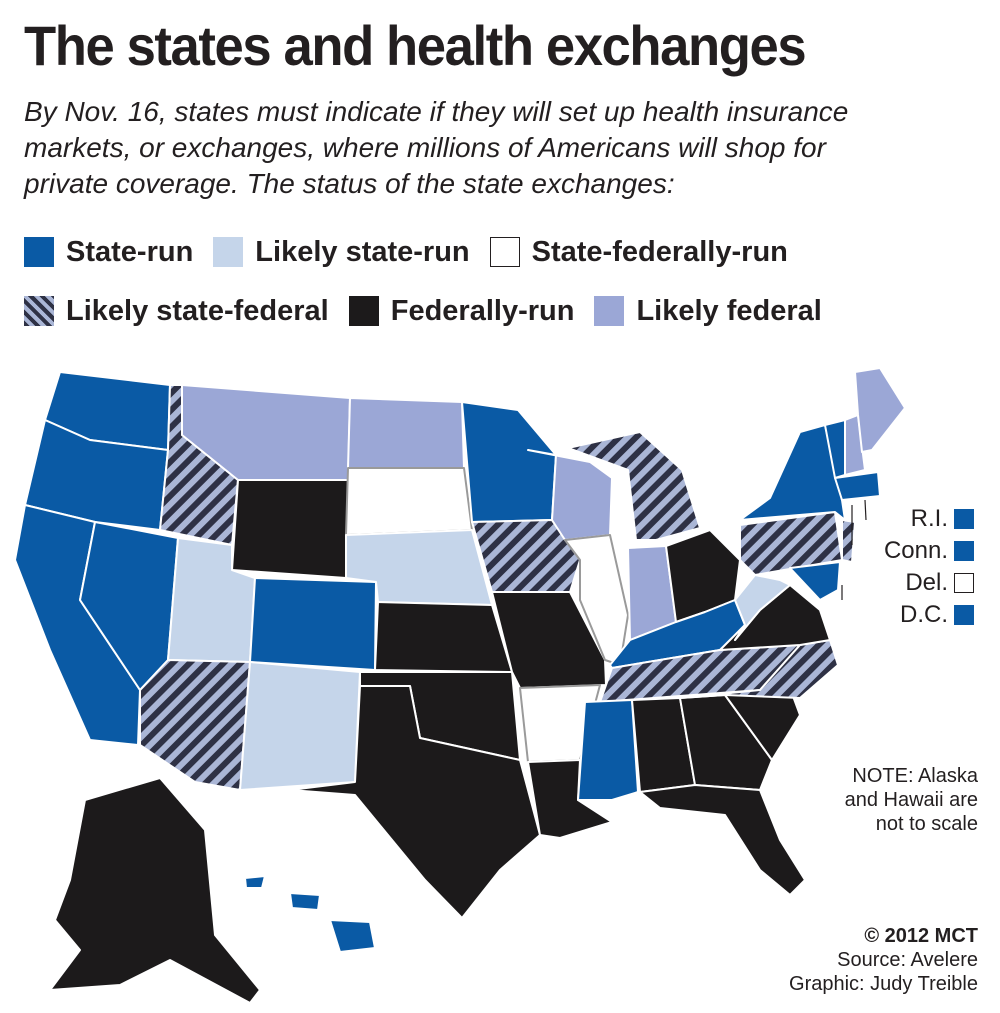 The width and height of the screenshot is (1000, 1013). What do you see at coordinates (195, 725) in the screenshot?
I see `state-az` at bounding box center [195, 725].